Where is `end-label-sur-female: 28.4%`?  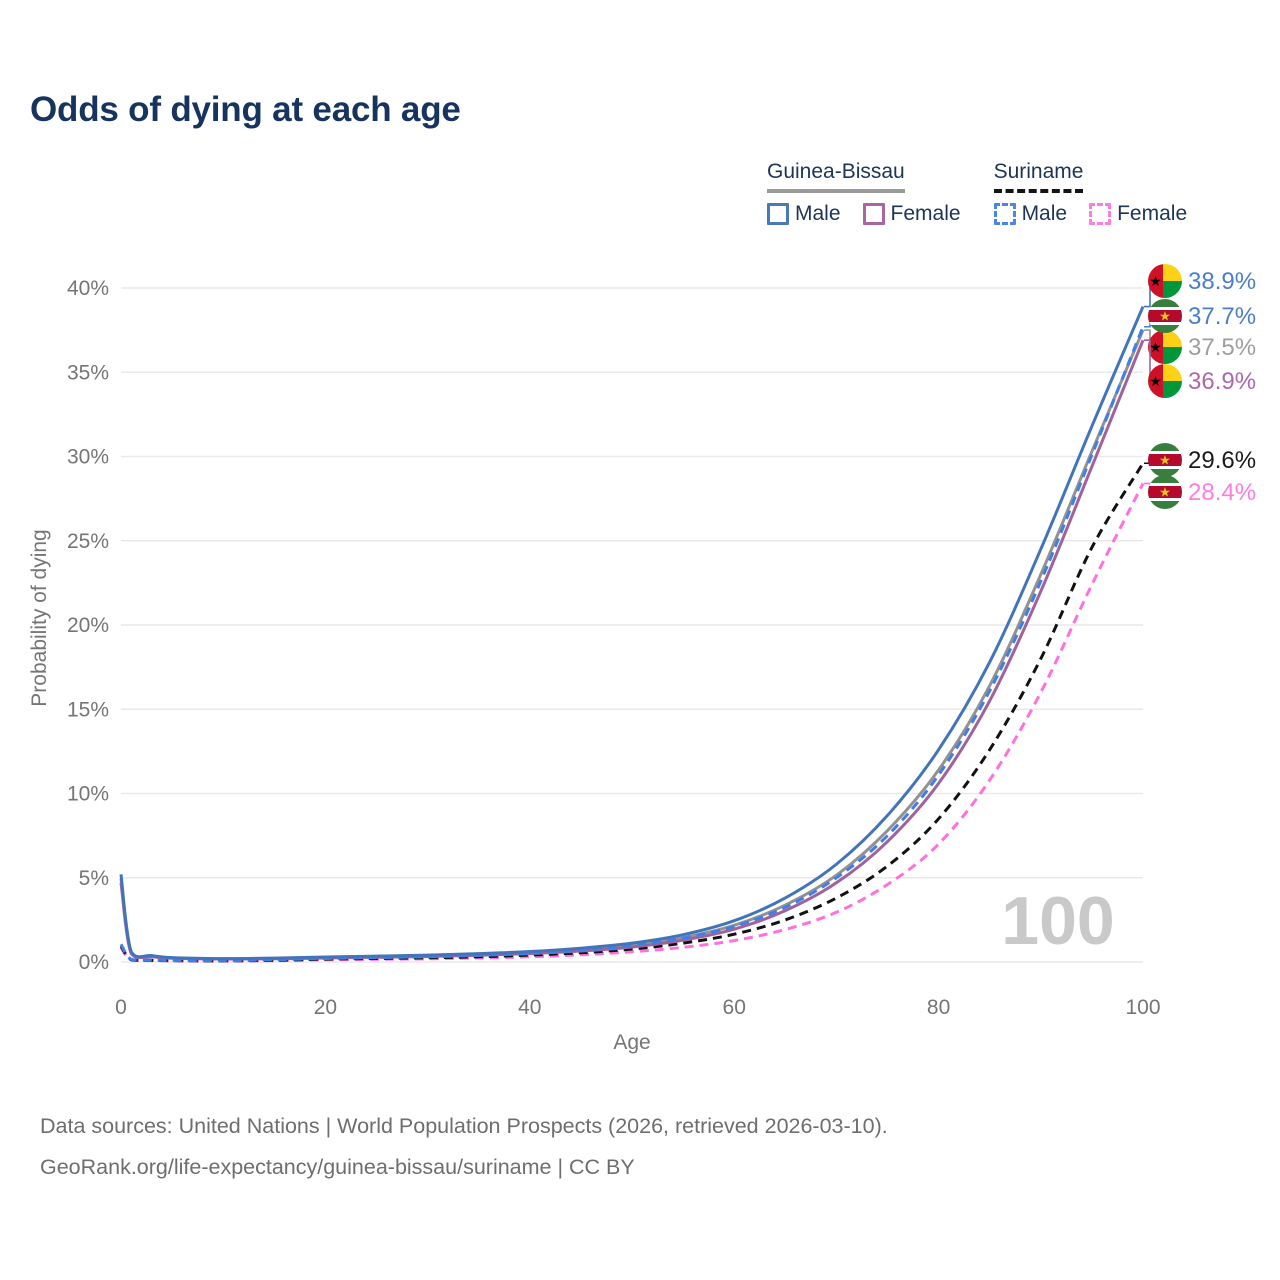
end-label-sur-female: 28.4% is located at coordinates (1222, 492).